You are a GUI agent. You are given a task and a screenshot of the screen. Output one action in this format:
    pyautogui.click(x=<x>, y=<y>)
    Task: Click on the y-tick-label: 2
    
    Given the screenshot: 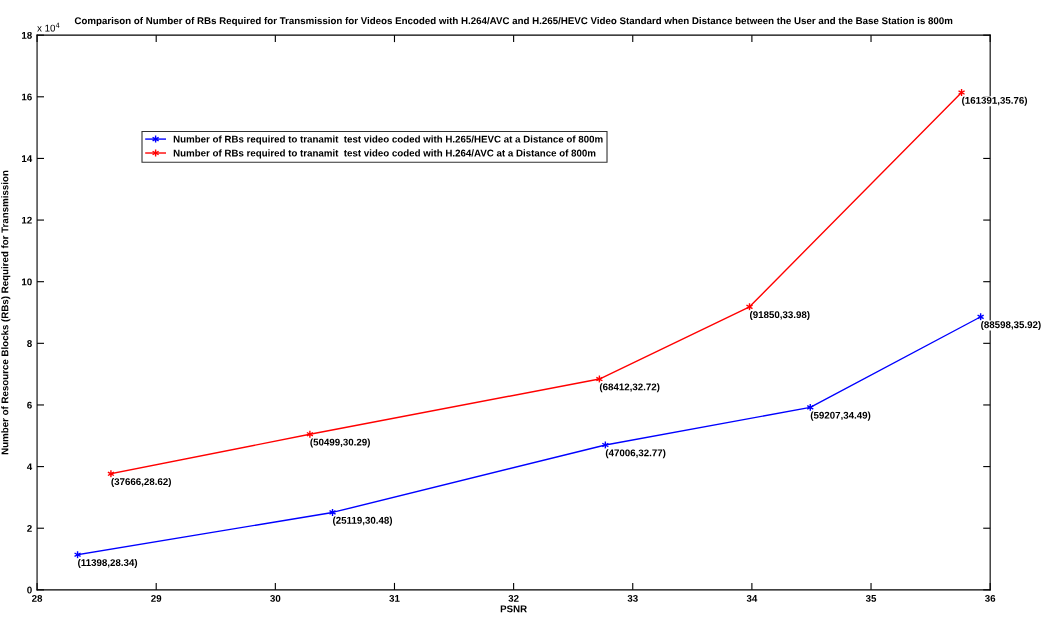 What is the action you would take?
    pyautogui.click(x=29, y=528)
    